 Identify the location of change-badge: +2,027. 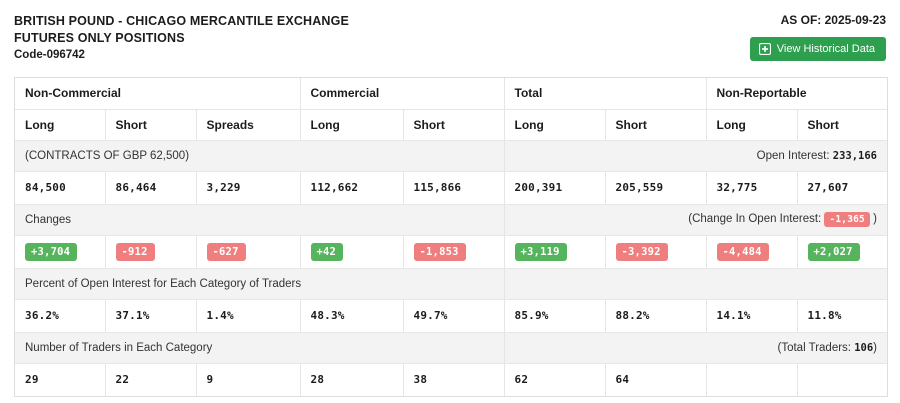
(833, 251).